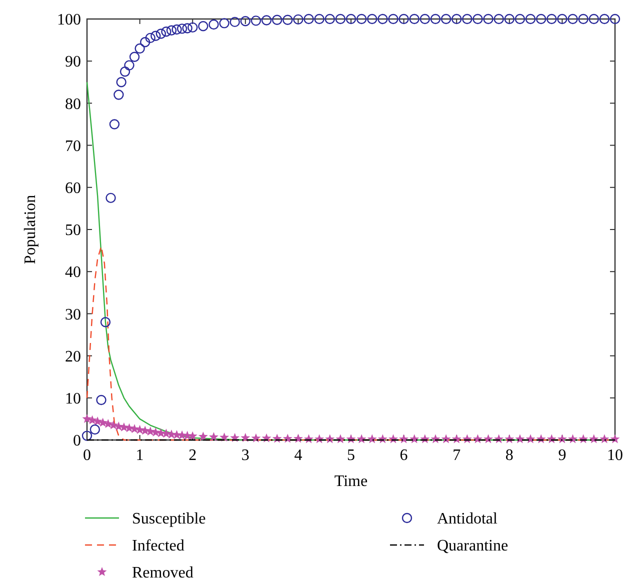 Image resolution: width=636 pixels, height=586 pixels. What do you see at coordinates (192, 455) in the screenshot?
I see `x-tick-label: 2` at bounding box center [192, 455].